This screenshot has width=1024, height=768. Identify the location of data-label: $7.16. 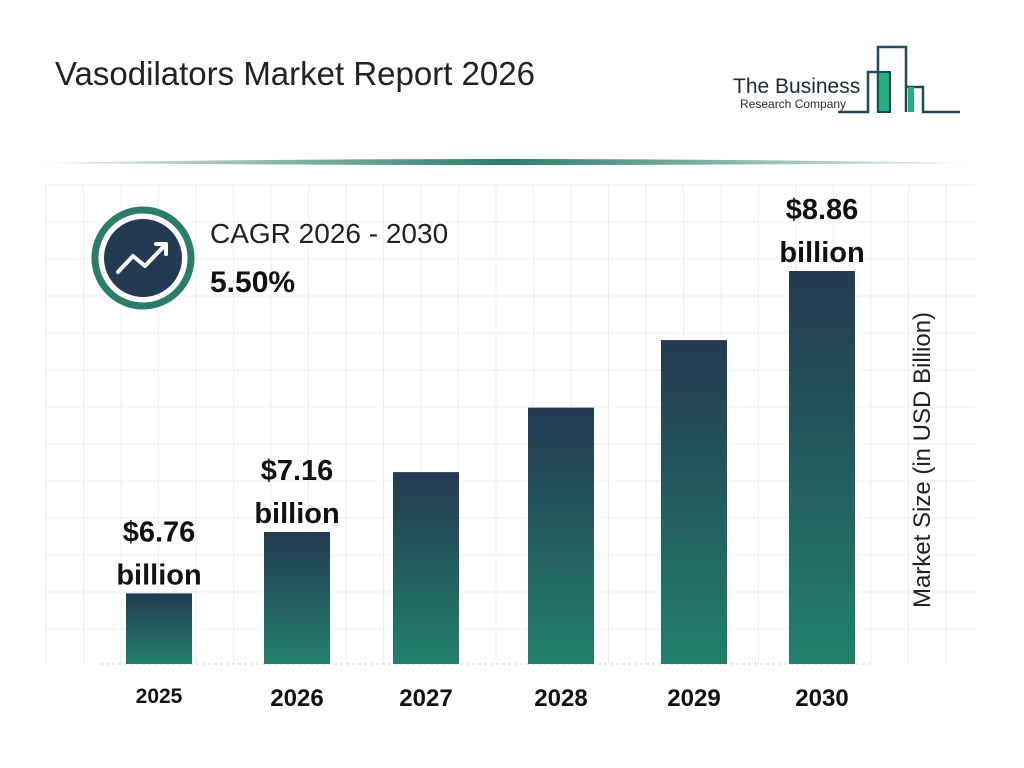
(297, 471).